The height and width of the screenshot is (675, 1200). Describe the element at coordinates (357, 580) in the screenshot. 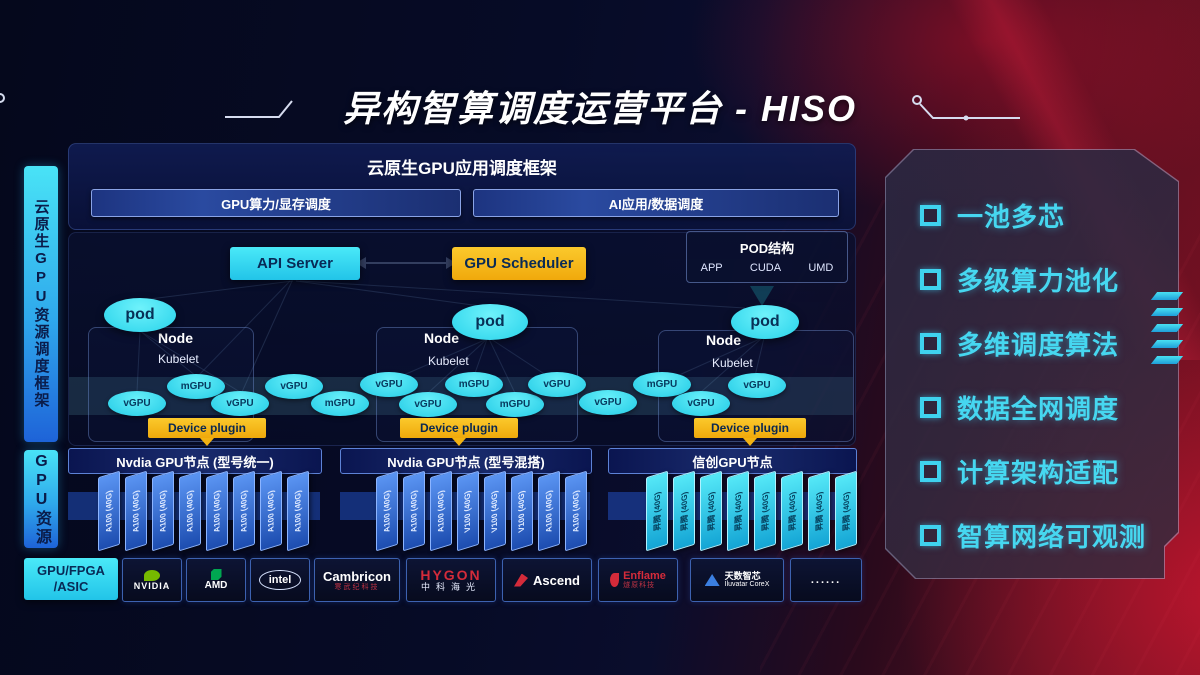

I see `vendor-cambricon: Cambricon 寒武纪科技` at that location.